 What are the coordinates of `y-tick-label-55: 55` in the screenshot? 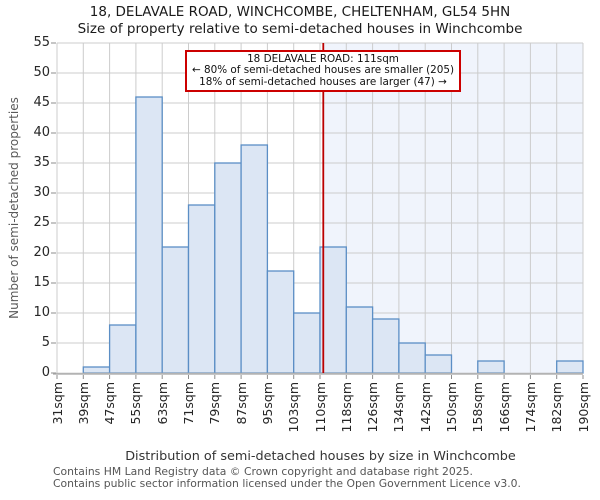 It's located at (41, 42).